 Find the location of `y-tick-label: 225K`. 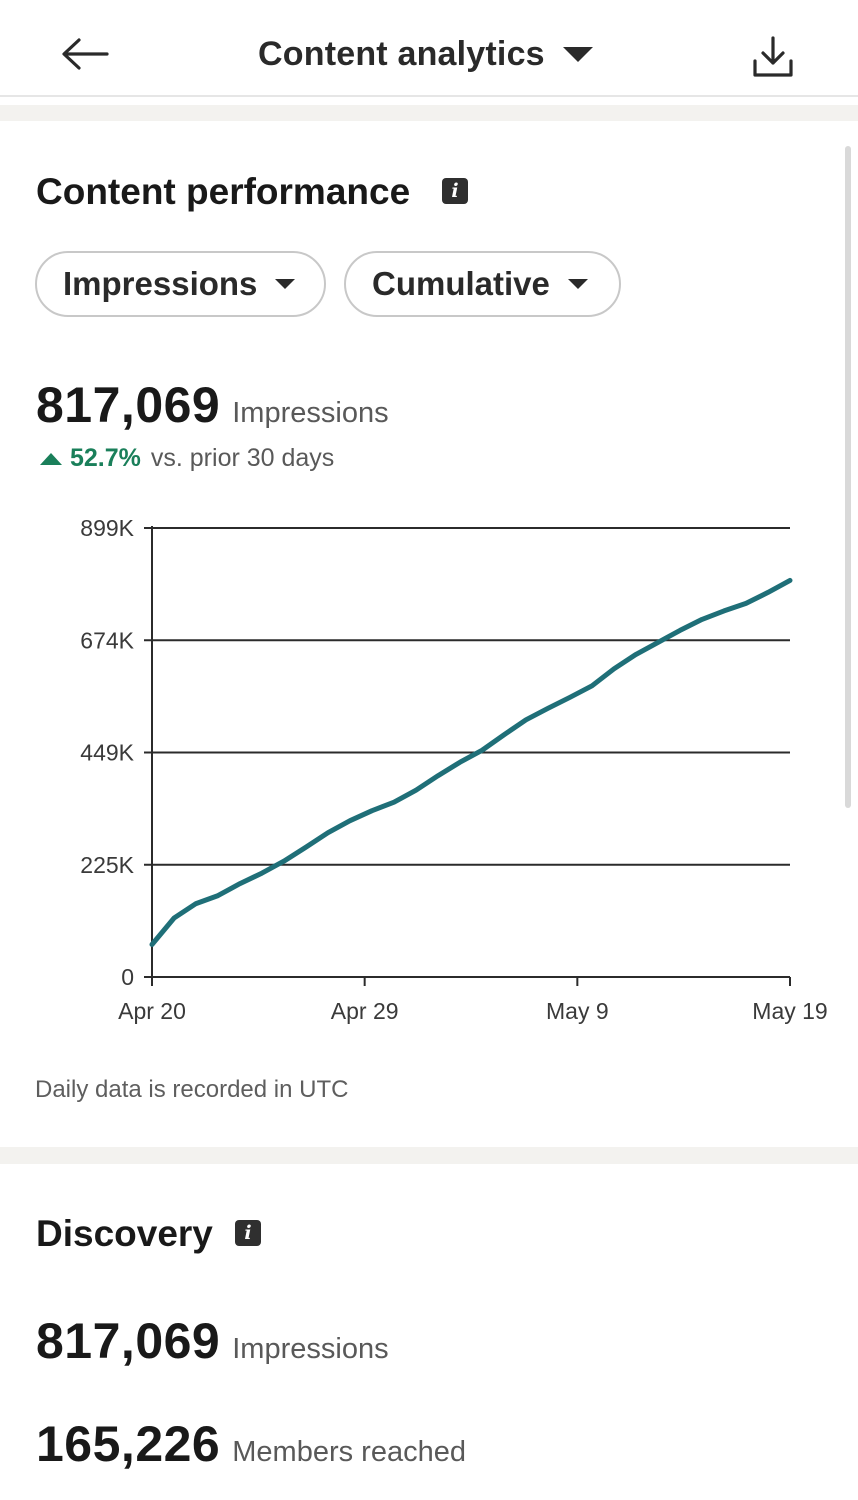

y-tick-label: 225K is located at coordinates (107, 865).